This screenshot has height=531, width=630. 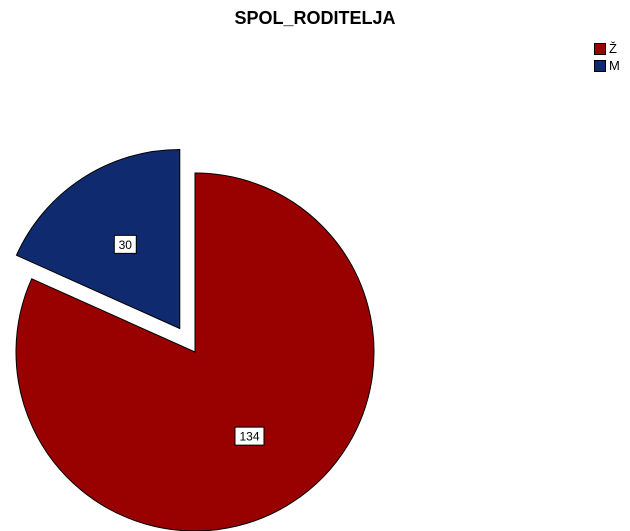 What do you see at coordinates (607, 65) in the screenshot?
I see `legend-item-musko: M` at bounding box center [607, 65].